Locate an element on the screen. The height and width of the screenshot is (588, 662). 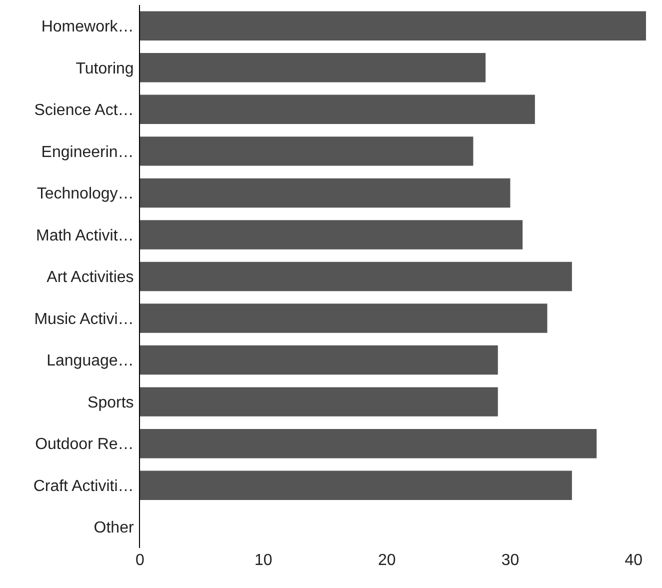
y-tick-label: Other is located at coordinates (114, 528).